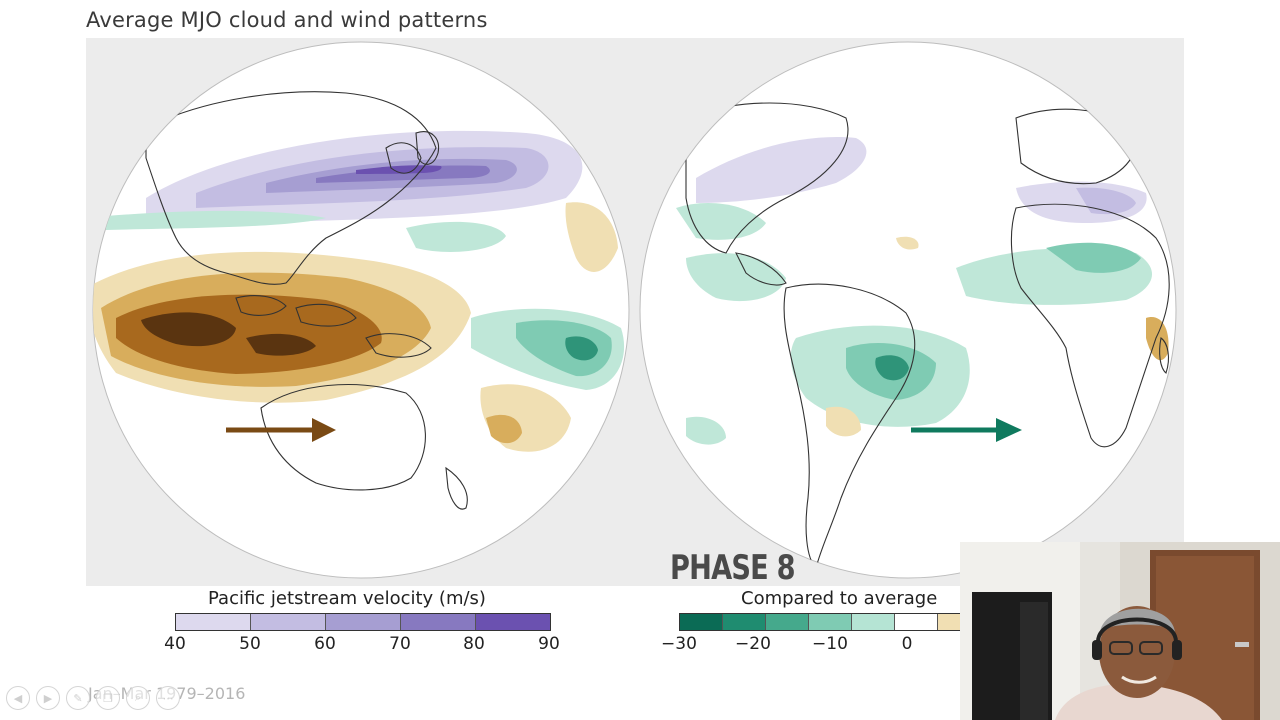 This screenshot has width=1280, height=720. What do you see at coordinates (291, 188) in the screenshot?
I see `asia-outline` at bounding box center [291, 188].